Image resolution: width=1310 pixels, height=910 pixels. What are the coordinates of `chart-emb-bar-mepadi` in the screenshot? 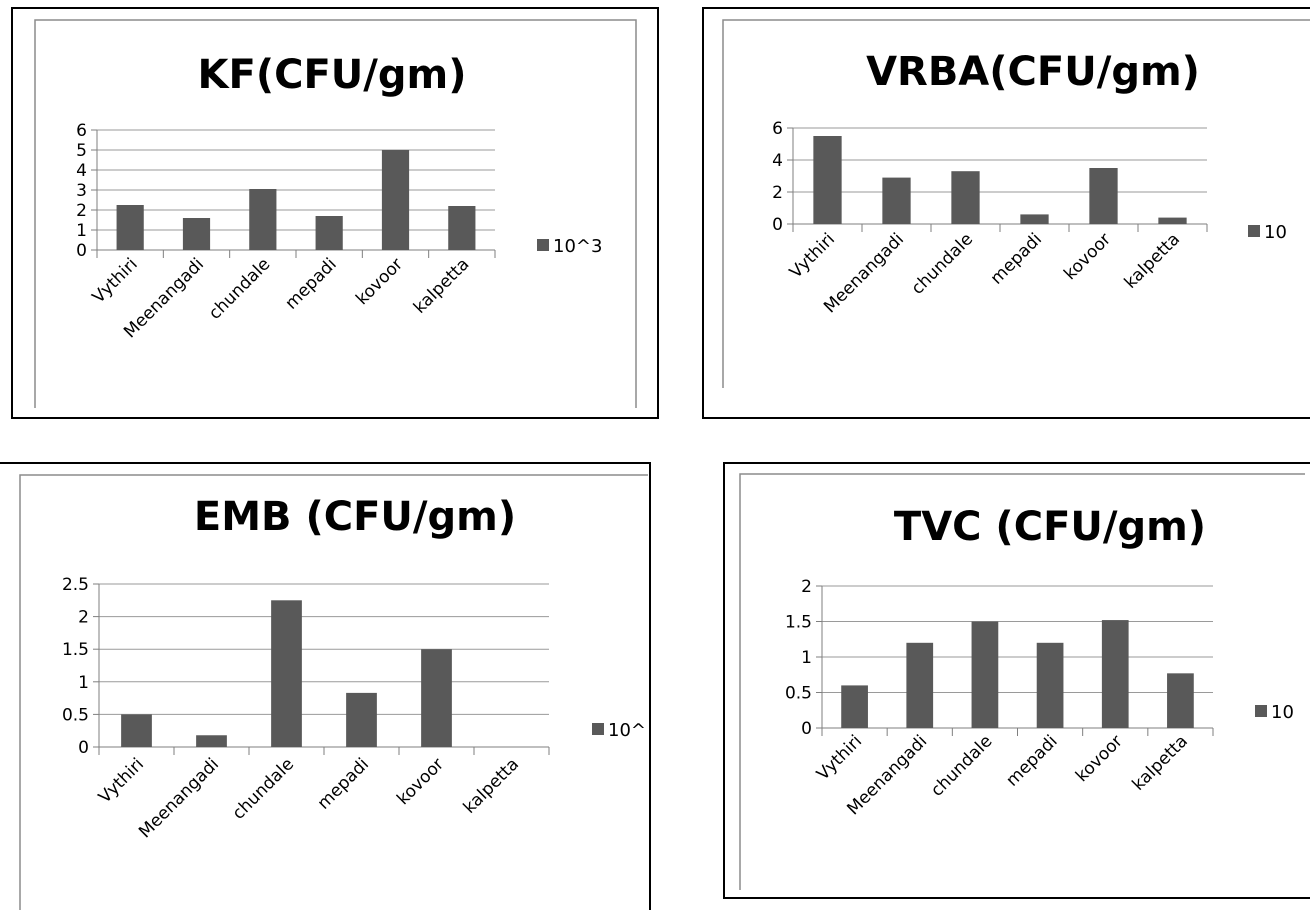 It's located at (361, 719).